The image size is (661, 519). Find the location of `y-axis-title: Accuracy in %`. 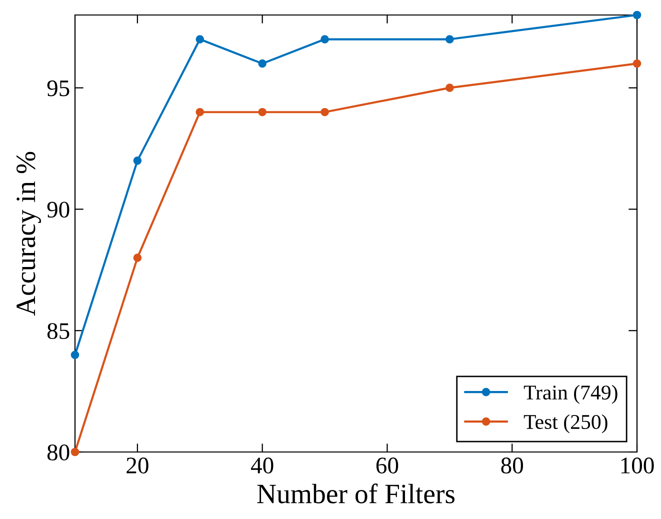

y-axis-title: Accuracy in % is located at coordinates (28, 234).